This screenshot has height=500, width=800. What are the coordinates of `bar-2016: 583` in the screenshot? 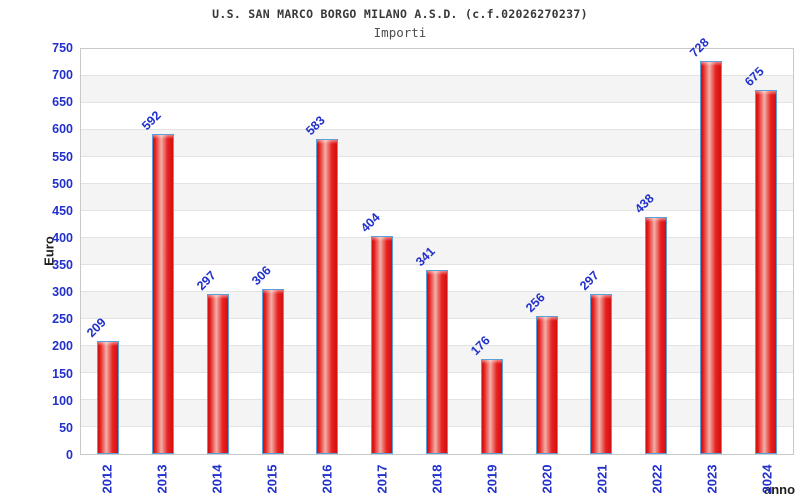 It's located at (321, 284).